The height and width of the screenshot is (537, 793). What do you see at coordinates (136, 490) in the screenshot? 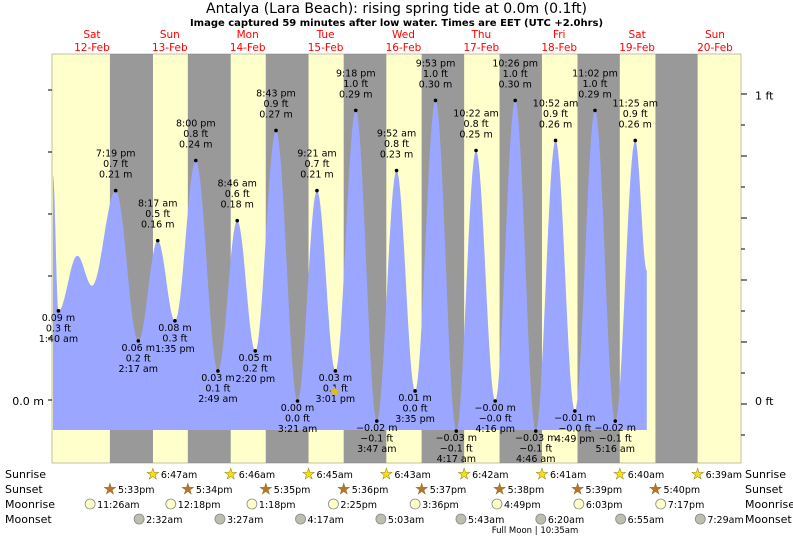
I see `sunset-time: 5:33pm` at bounding box center [136, 490].